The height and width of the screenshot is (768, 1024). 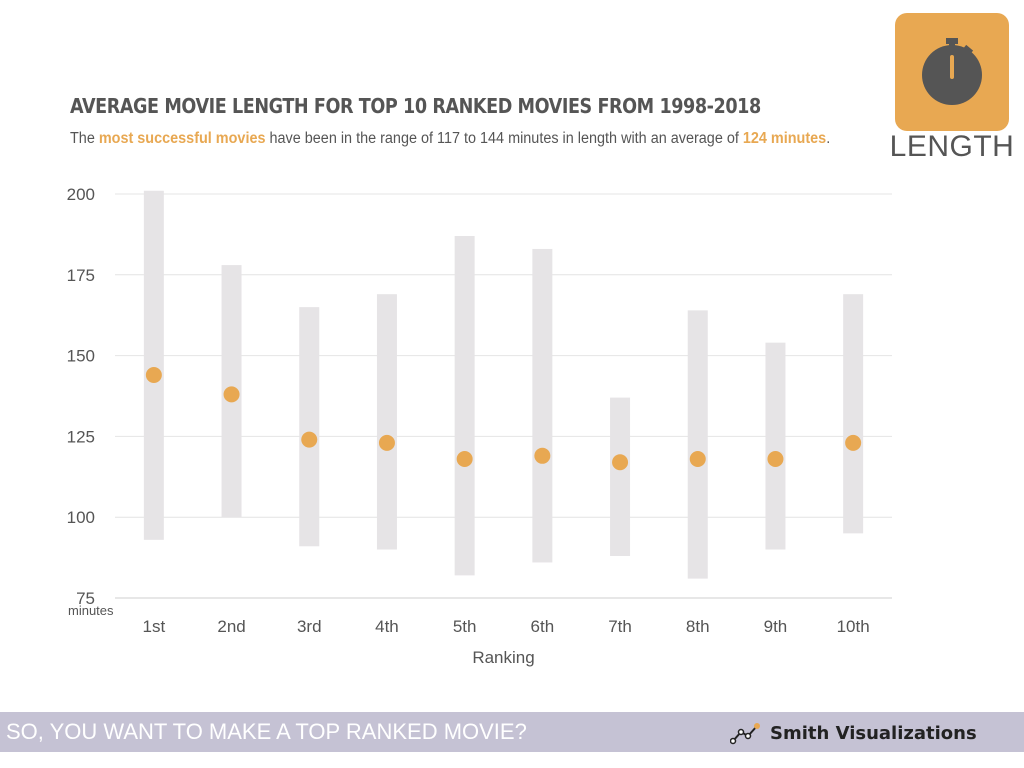 What do you see at coordinates (91, 610) in the screenshot?
I see `y-axis-label: minutes` at bounding box center [91, 610].